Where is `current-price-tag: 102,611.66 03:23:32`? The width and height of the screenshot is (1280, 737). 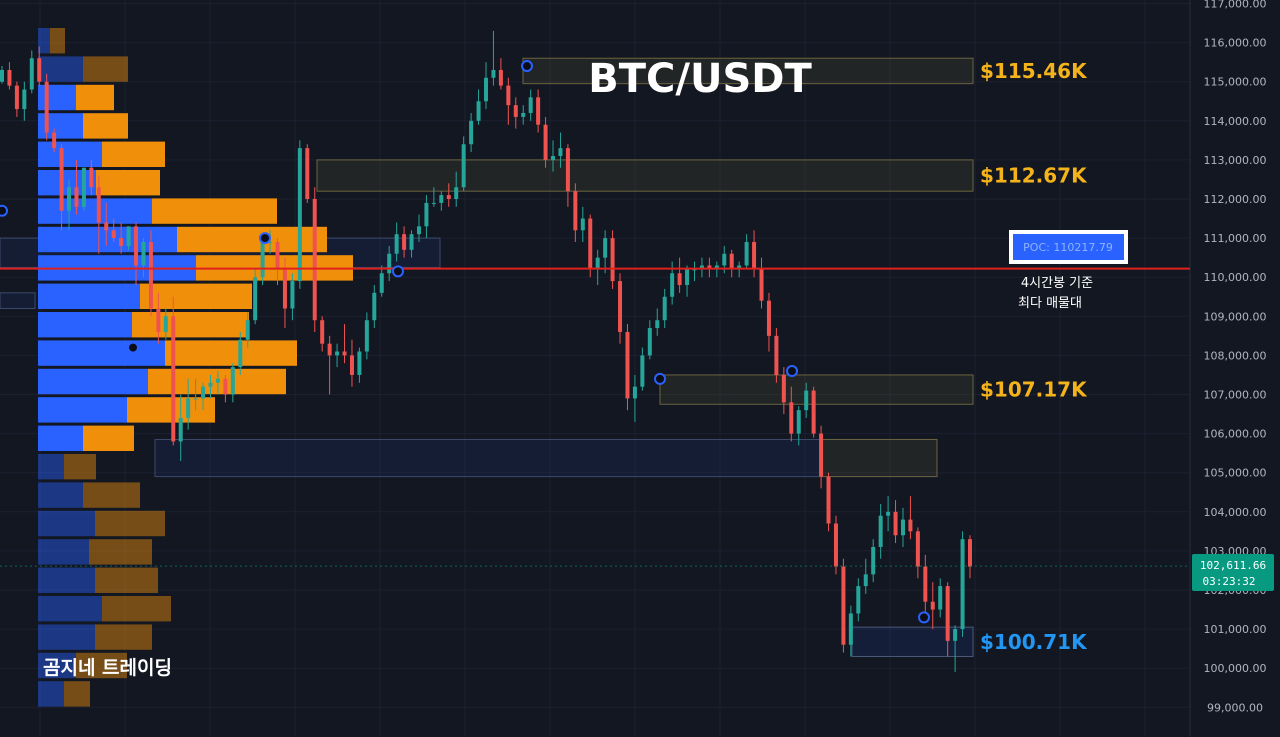
current-price-tag: 102,611.66 03:23:32 is located at coordinates (1233, 572).